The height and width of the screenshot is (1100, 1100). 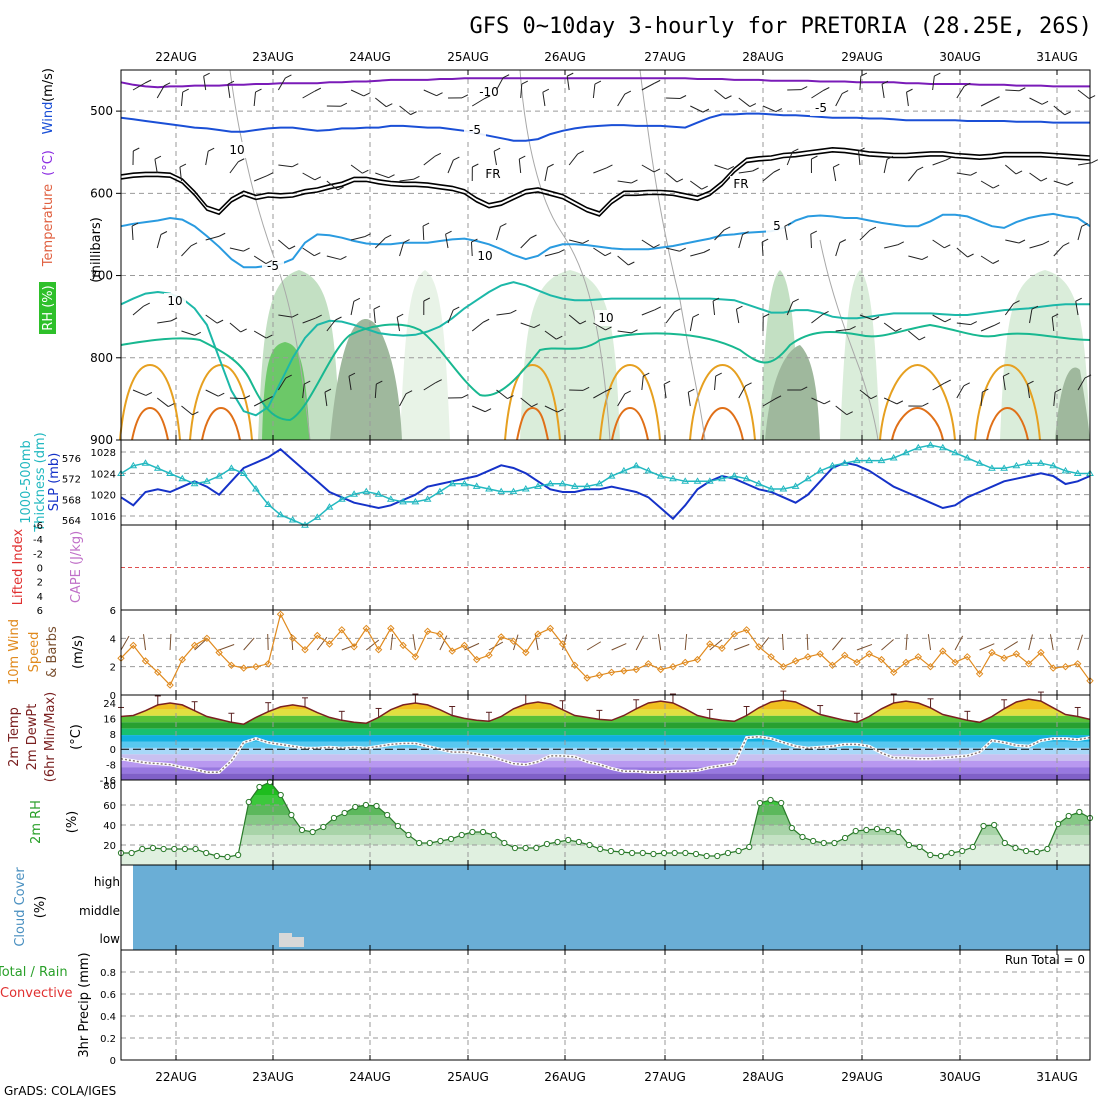 I want to click on rh-shade, so click(x=425, y=355).